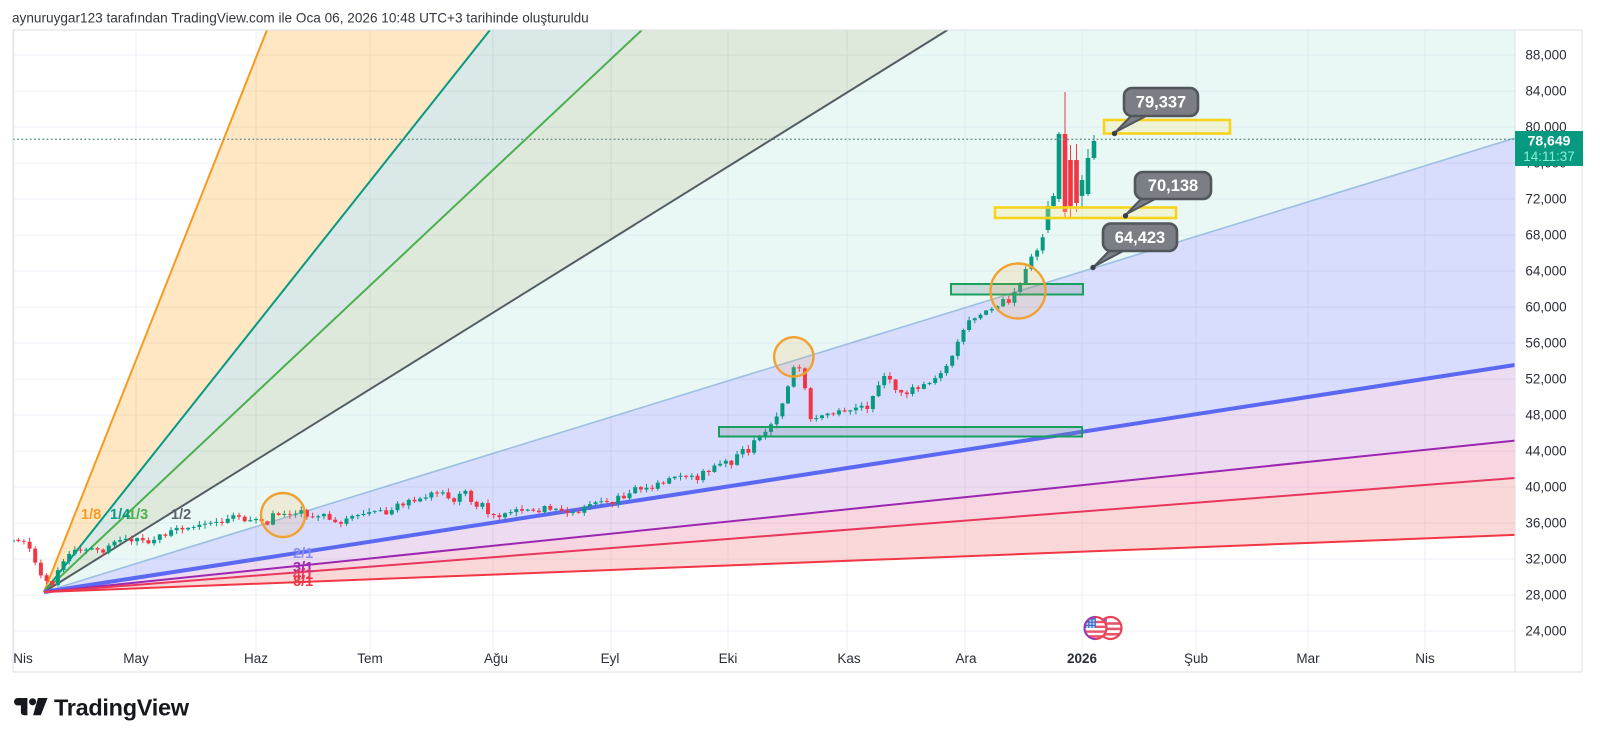 The height and width of the screenshot is (741, 1600). I want to click on svg-text: Kas, so click(849, 658).